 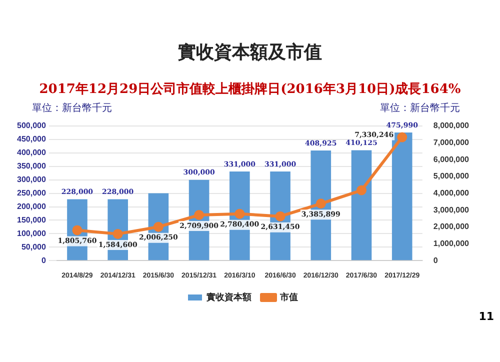 I want to click on y-tick-label: 200,000, so click(x=31, y=206).